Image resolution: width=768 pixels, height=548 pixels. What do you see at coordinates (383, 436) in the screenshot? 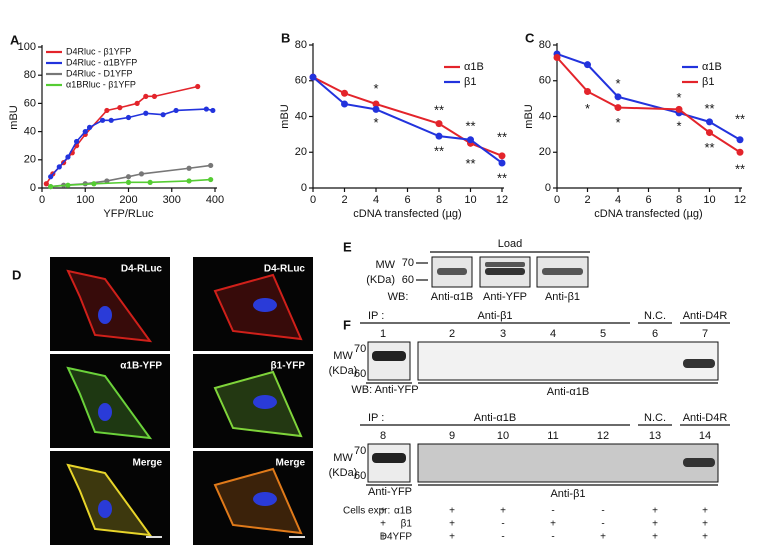
I see `lane-number: 8` at bounding box center [383, 436].